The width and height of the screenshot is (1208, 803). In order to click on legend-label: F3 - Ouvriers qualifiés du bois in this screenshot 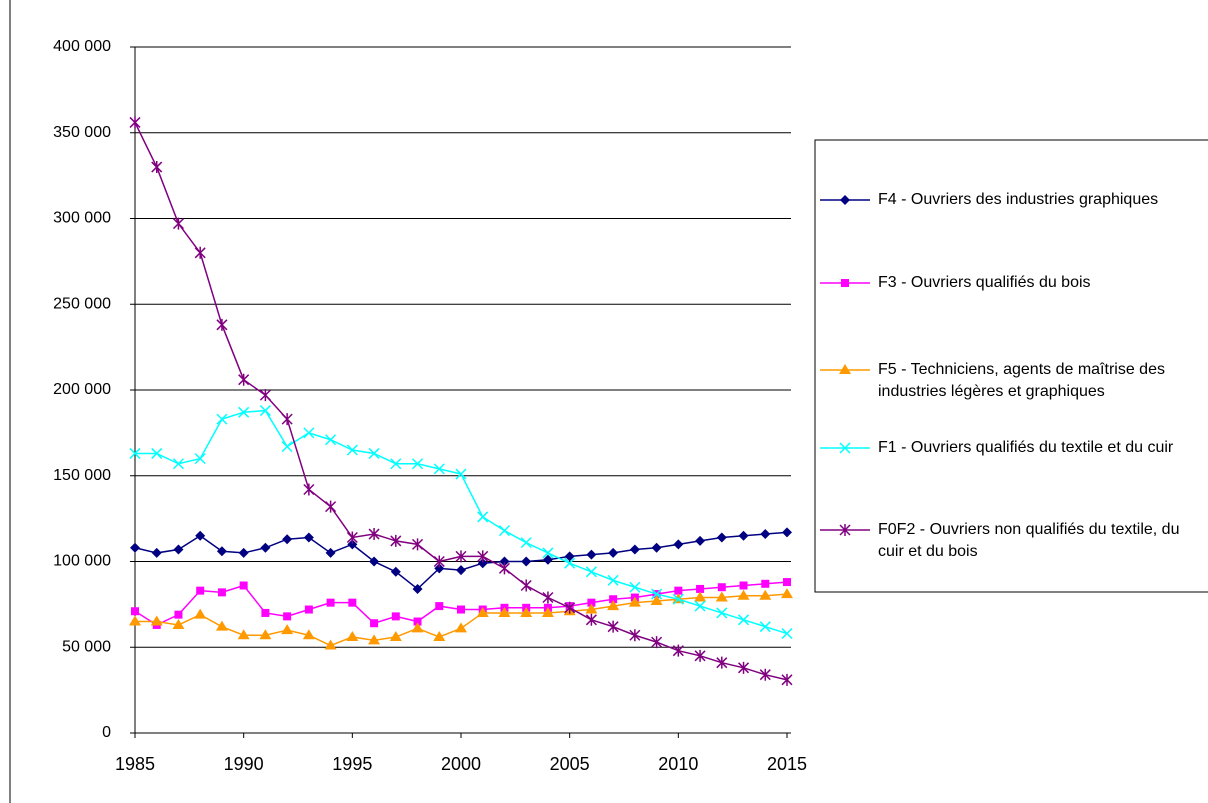, I will do `click(984, 282)`.